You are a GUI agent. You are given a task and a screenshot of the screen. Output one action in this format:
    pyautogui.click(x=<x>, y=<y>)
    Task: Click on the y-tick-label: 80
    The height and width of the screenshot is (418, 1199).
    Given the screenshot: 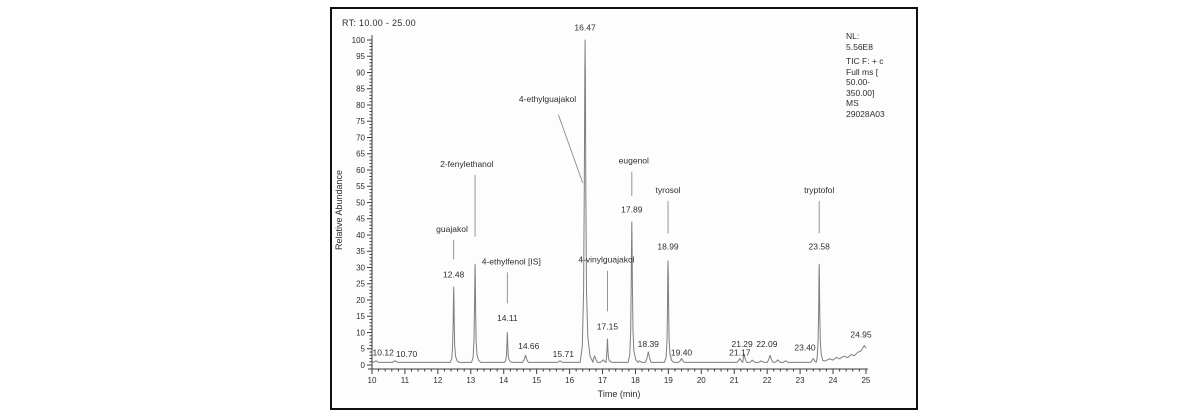 What is the action you would take?
    pyautogui.click(x=360, y=105)
    